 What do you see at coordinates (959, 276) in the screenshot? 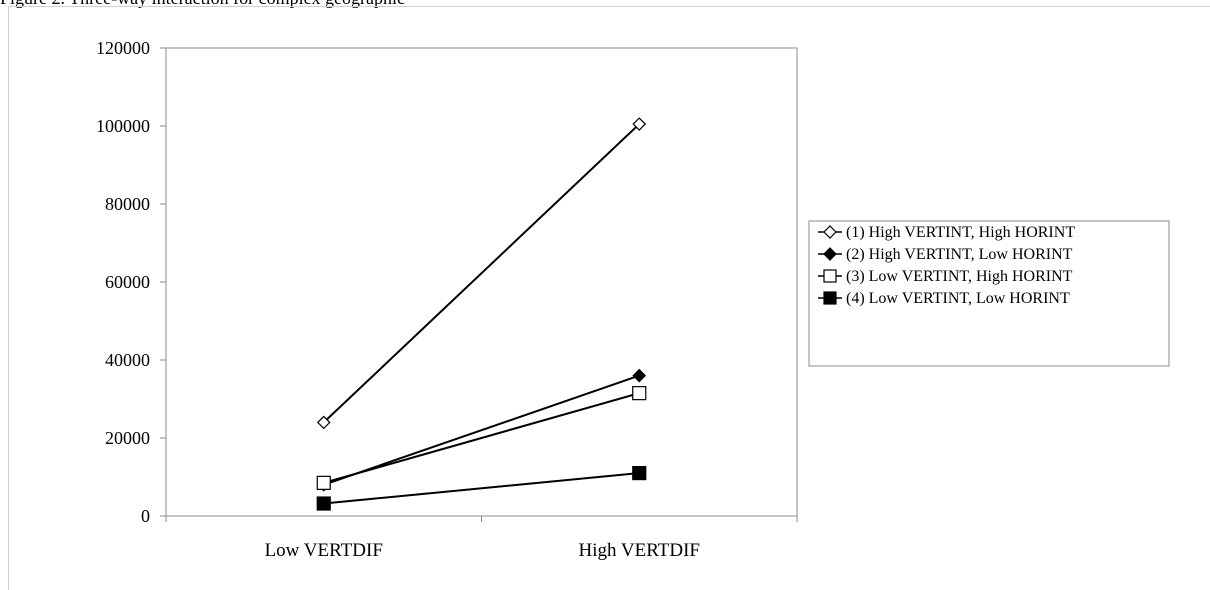
I see `legend-label: (3) Low VERTINT, High HORINT` at bounding box center [959, 276].